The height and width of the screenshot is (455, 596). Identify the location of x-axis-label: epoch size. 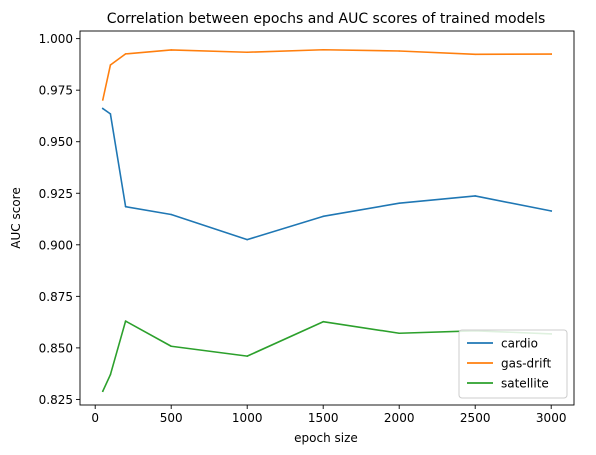
(326, 438).